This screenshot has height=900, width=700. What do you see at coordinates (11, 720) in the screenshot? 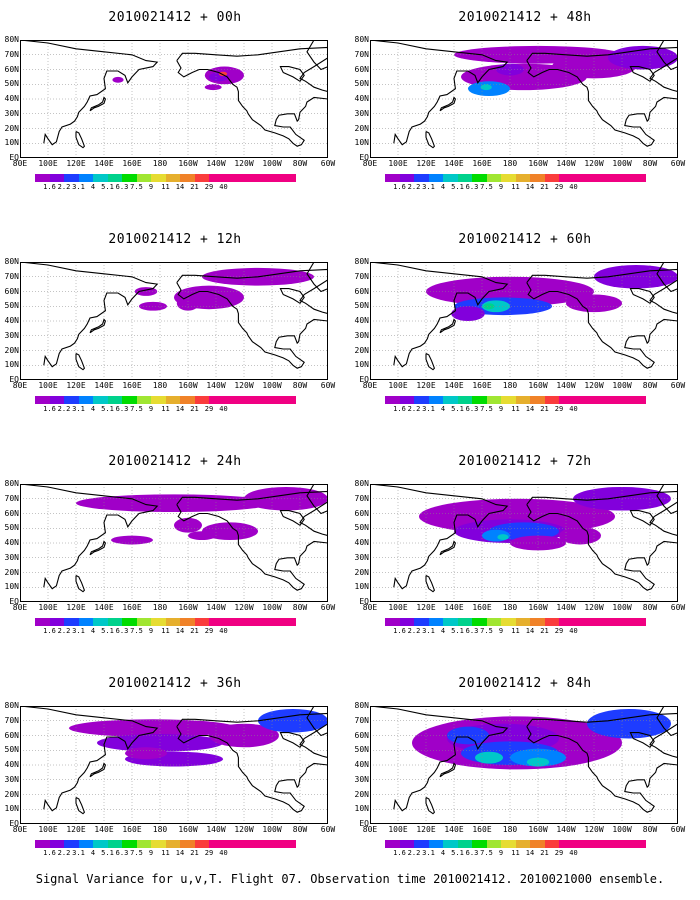
I see `latitude-label: 70N` at bounding box center [11, 720].